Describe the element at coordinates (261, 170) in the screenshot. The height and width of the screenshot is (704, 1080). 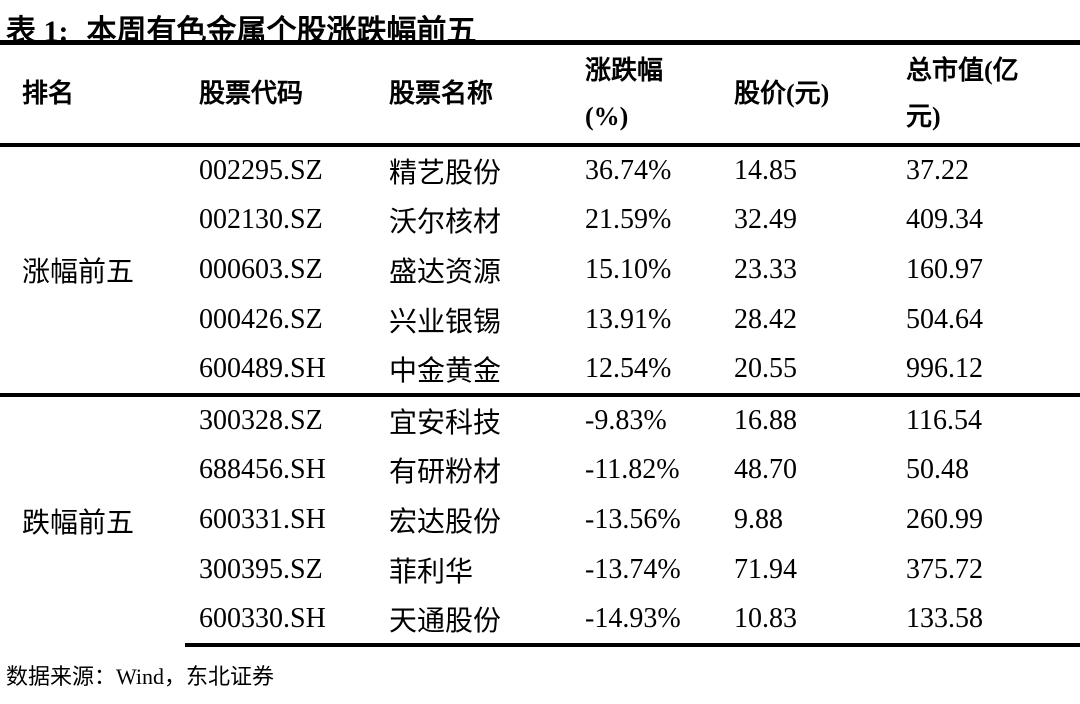
I see `cell-code: 002295.SZ` at that location.